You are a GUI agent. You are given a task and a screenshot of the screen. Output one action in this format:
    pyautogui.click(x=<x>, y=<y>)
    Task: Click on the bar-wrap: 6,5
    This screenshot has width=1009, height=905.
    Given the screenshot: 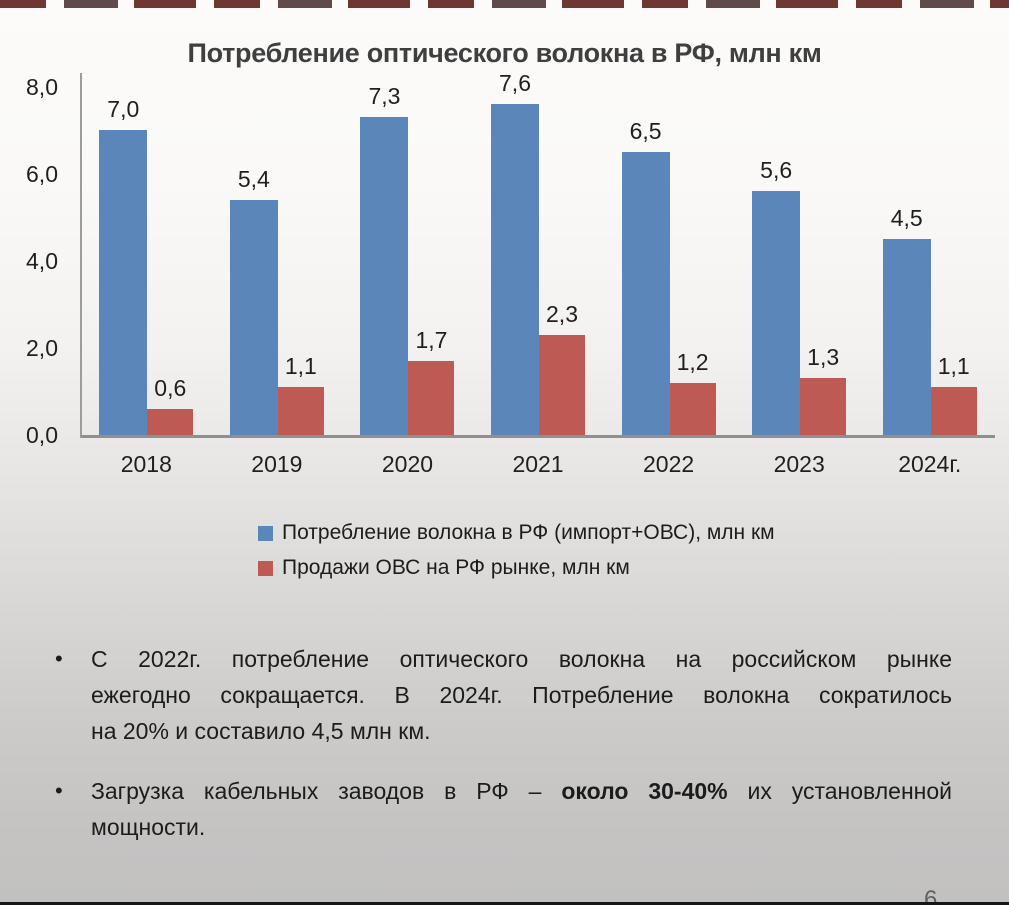 What is the action you would take?
    pyautogui.click(x=645, y=276)
    